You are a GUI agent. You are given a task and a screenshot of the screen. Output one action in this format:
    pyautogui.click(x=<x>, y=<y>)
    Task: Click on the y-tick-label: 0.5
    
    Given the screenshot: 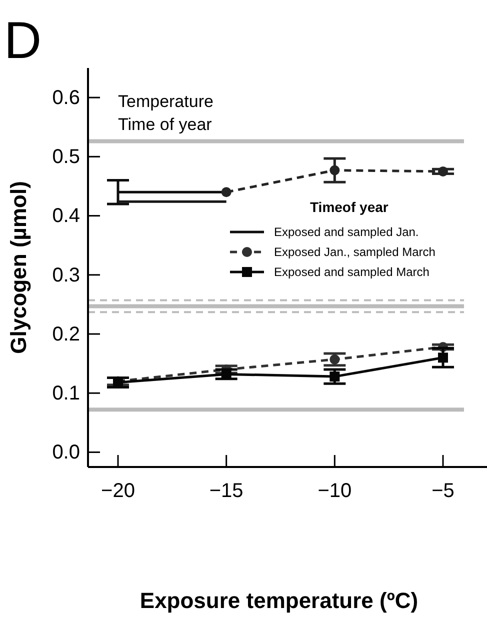 What is the action you would take?
    pyautogui.click(x=66, y=157)
    